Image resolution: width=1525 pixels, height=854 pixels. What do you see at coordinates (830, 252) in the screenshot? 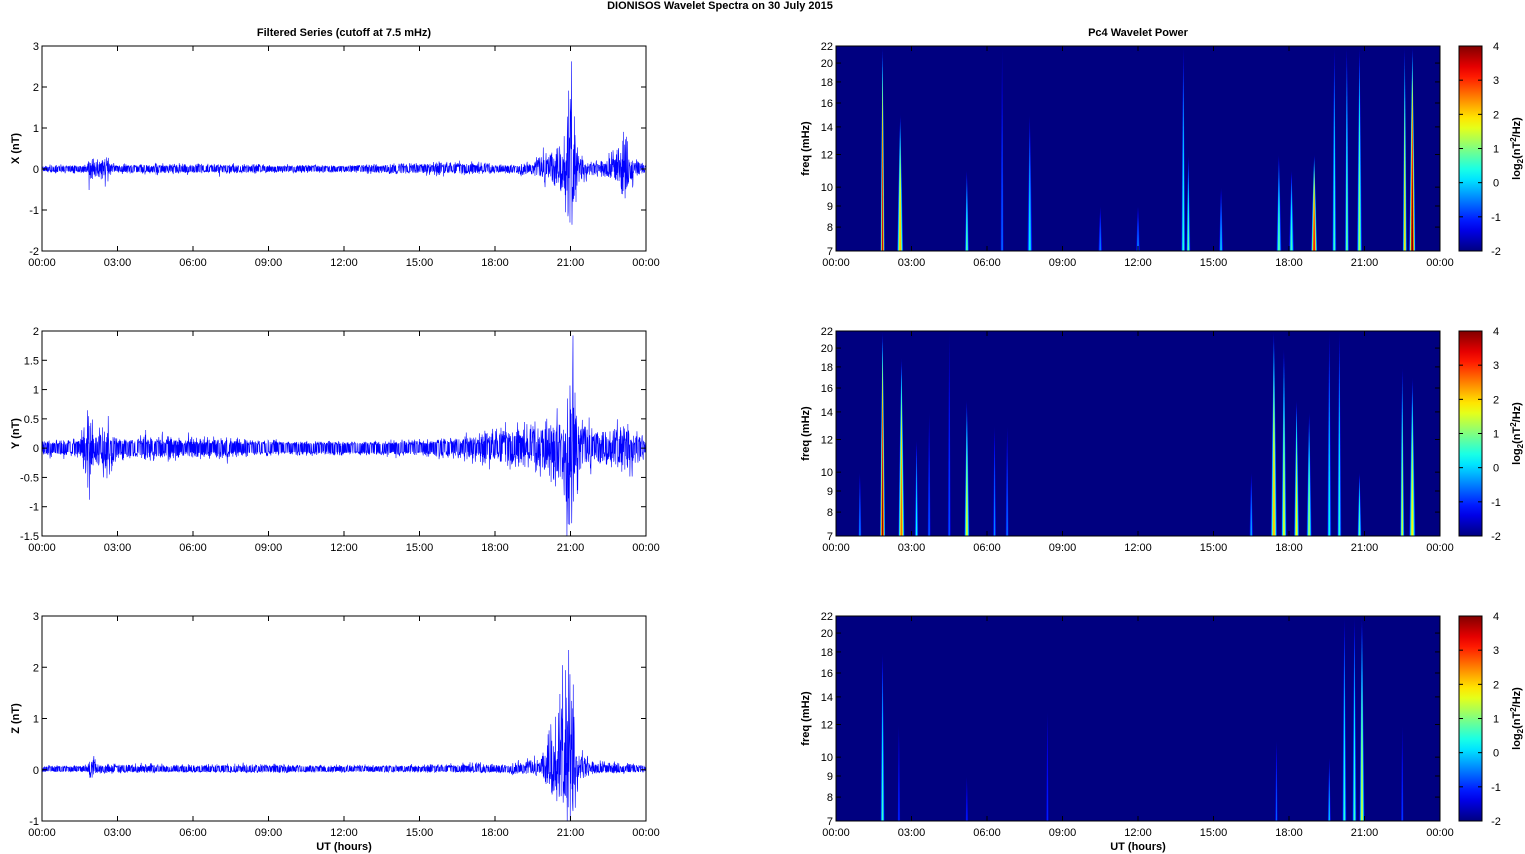
I see `y-tick-label: 7` at bounding box center [830, 252].